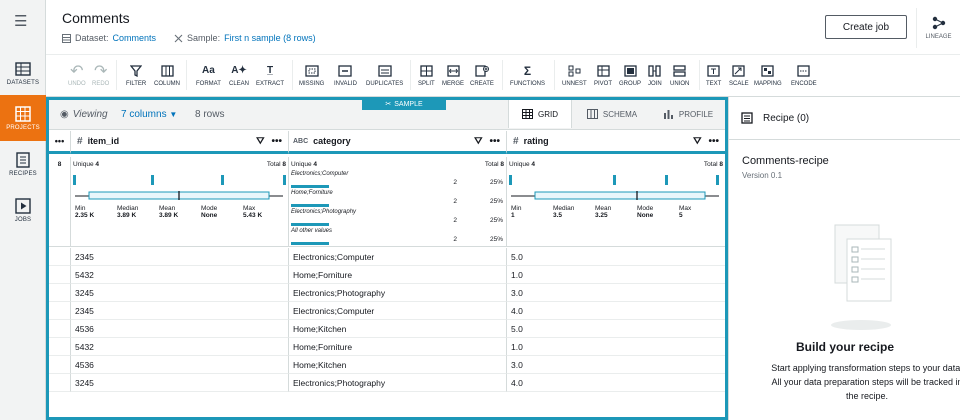 This screenshot has width=960, height=420. Describe the element at coordinates (345, 84) in the screenshot. I see `invalid-label: INVALID` at that location.